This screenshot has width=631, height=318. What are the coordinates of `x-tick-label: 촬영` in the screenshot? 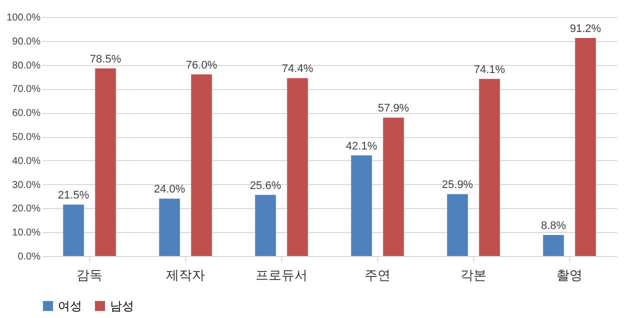 It's located at (569, 275).